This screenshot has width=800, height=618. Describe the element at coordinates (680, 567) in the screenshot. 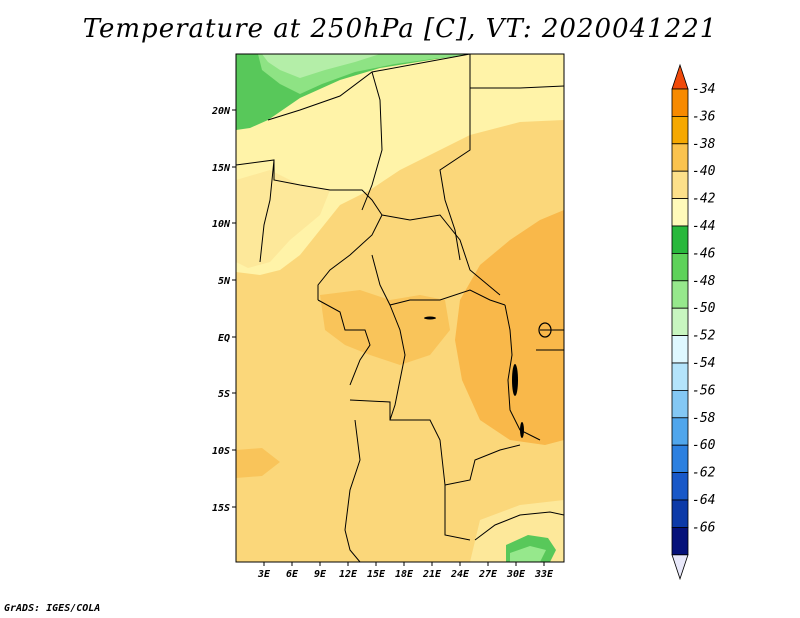

I see `colorbar-bottom-arrow` at that location.